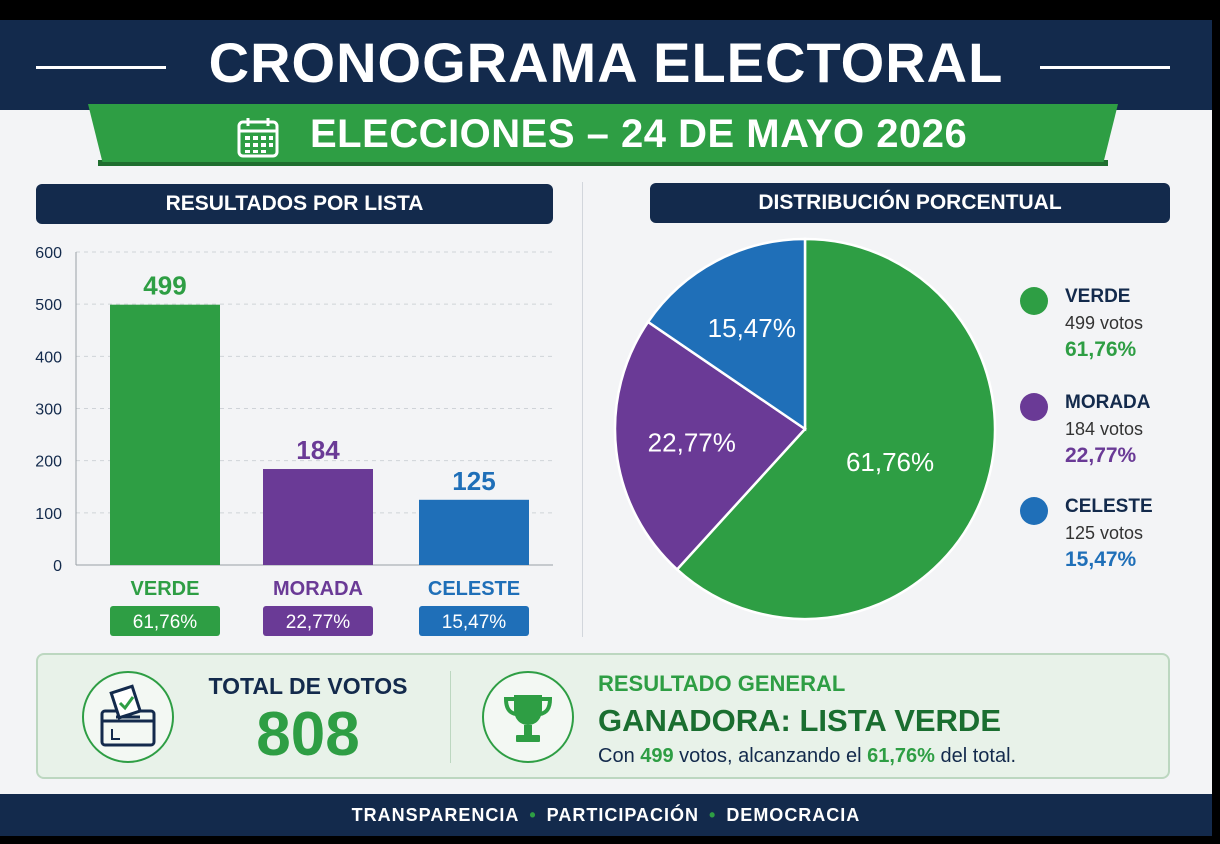 Image resolution: width=1220 pixels, height=844 pixels. I want to click on detail-votes: 499, so click(657, 756).